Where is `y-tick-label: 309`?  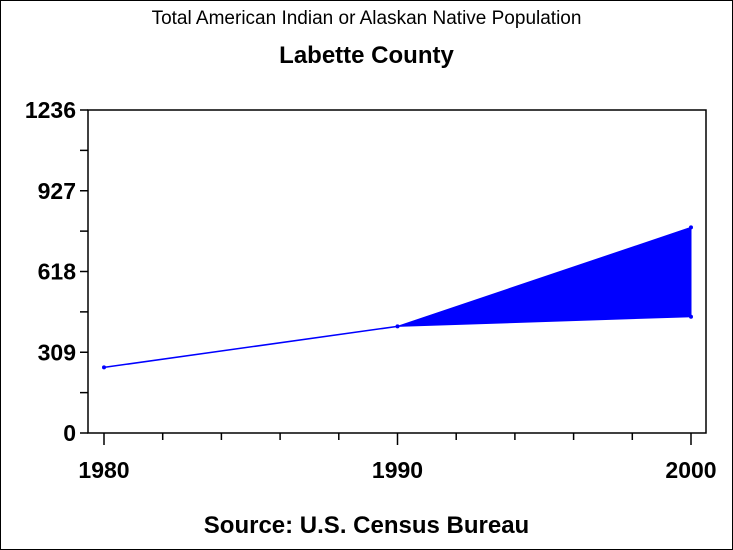 y-tick-label: 309 is located at coordinates (57, 352).